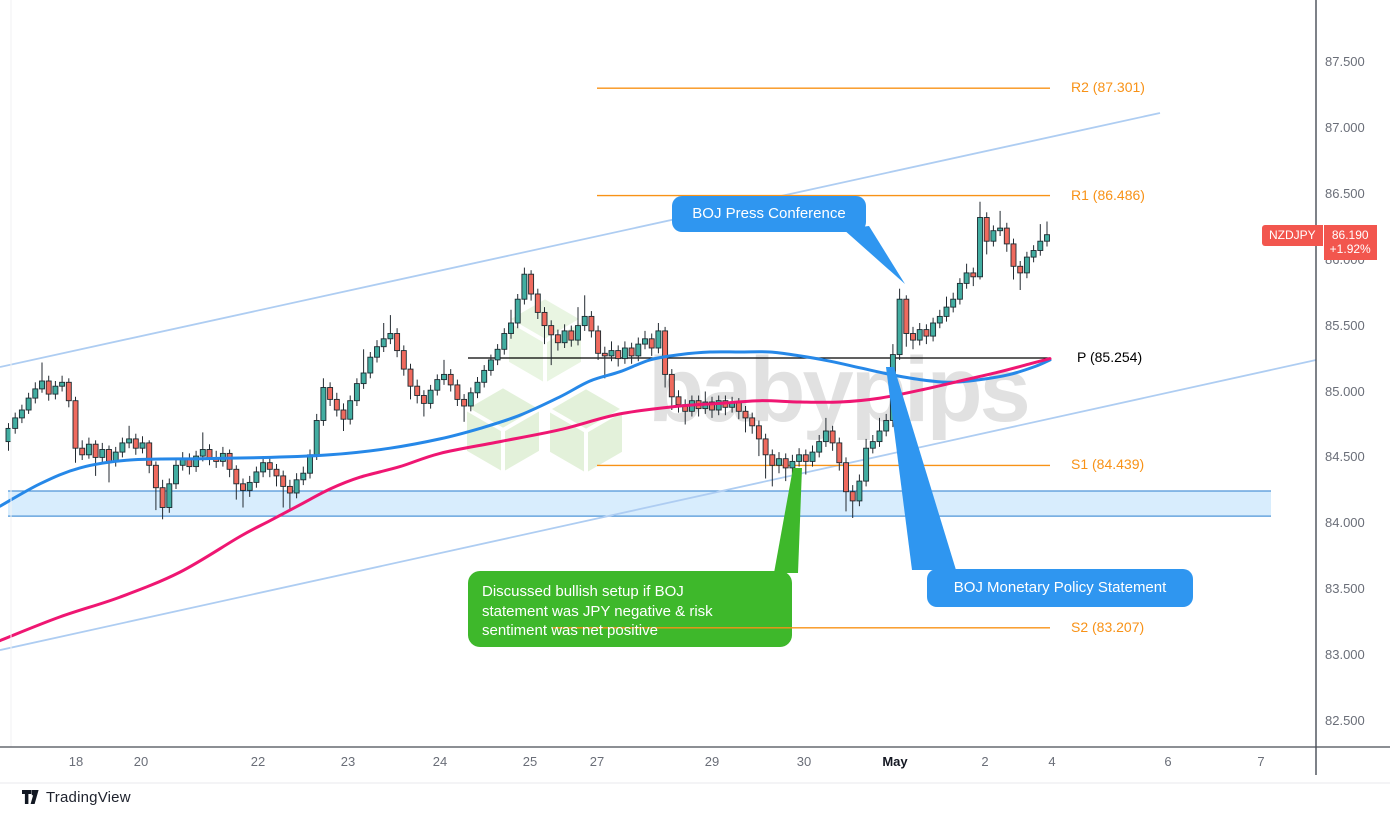  Describe the element at coordinates (839, 390) in the screenshot. I see `watermark-text: babypips` at that location.